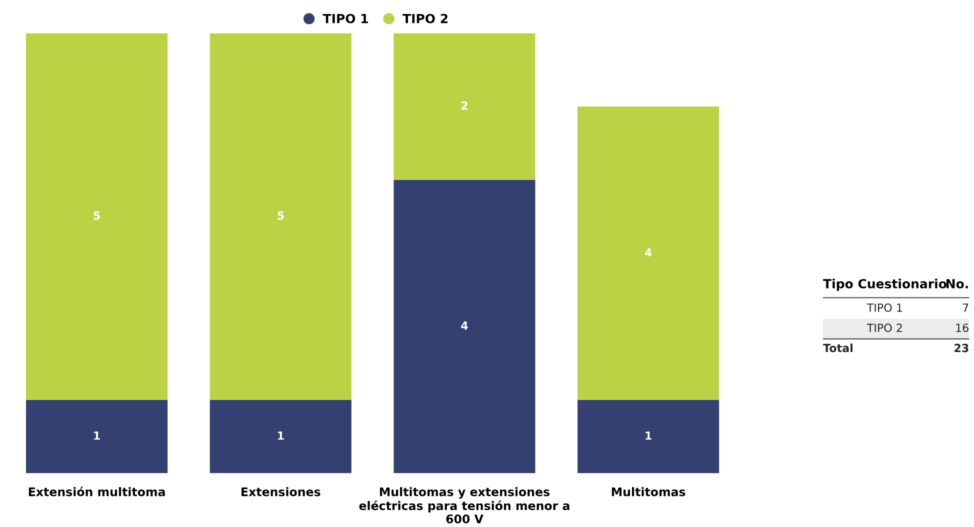  What do you see at coordinates (345, 19) in the screenshot?
I see `legend-label: TIPO 1` at bounding box center [345, 19].